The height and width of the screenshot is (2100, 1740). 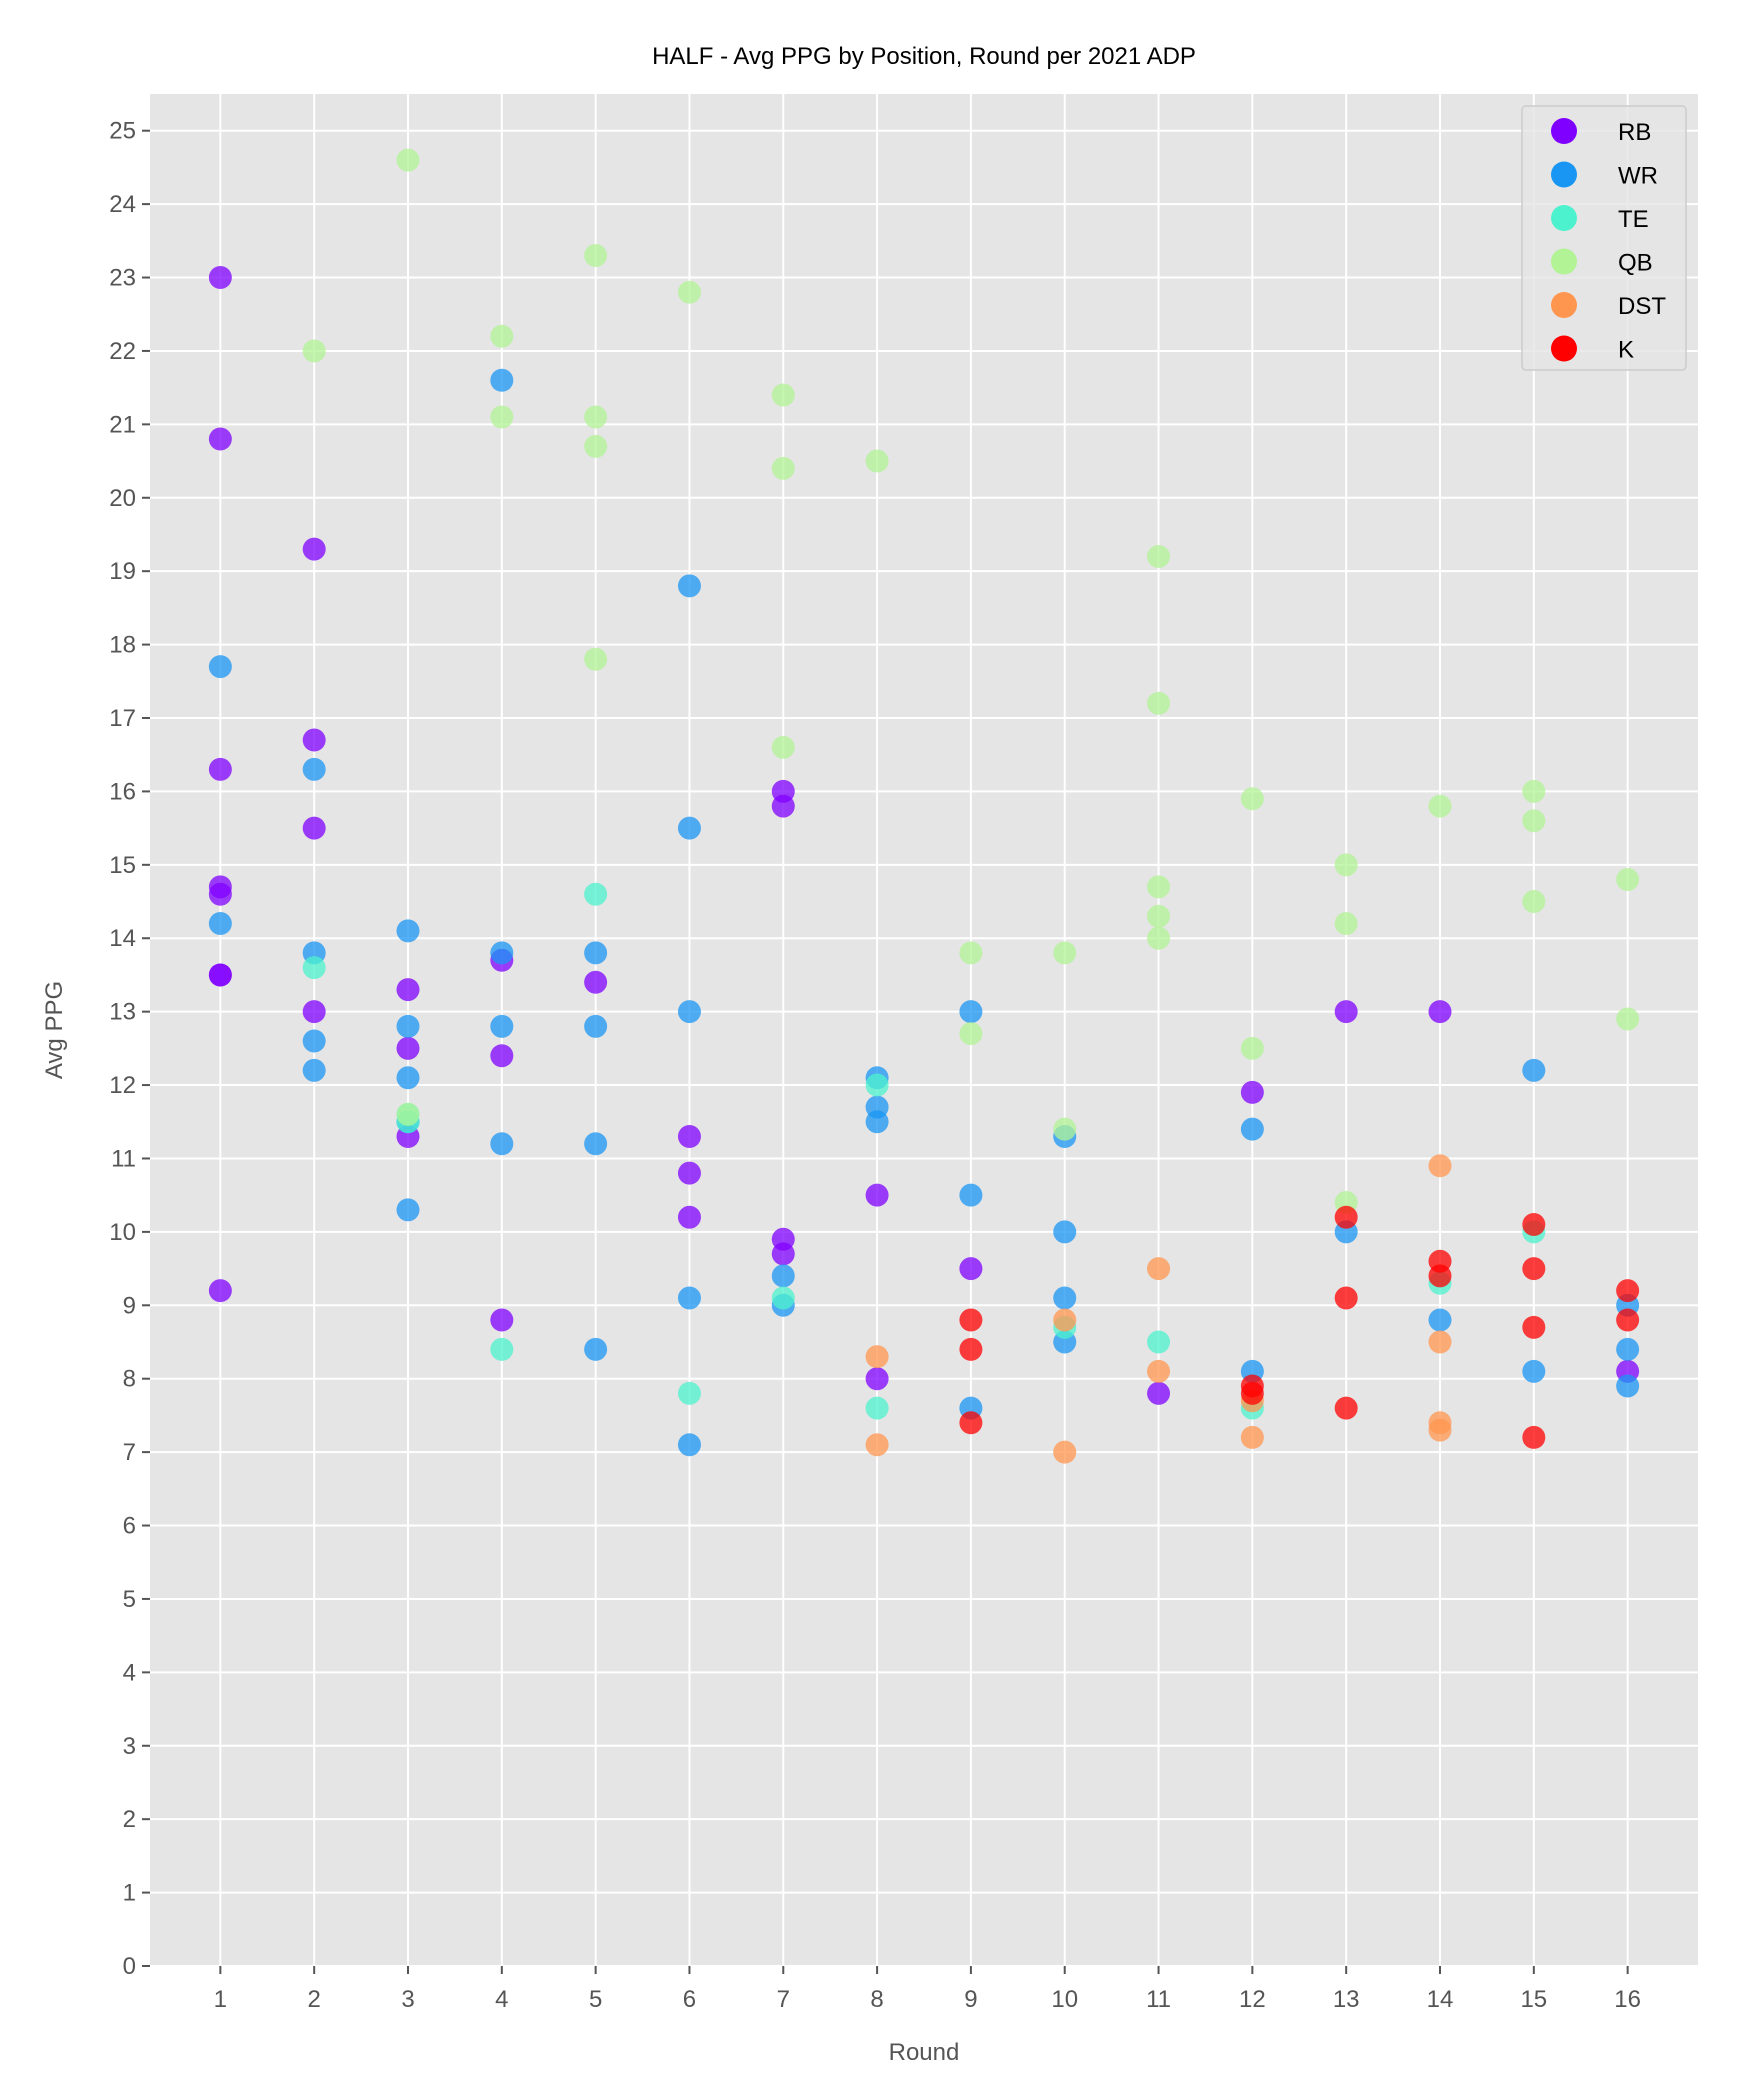 What do you see at coordinates (1604, 238) in the screenshot?
I see `legend-box` at bounding box center [1604, 238].